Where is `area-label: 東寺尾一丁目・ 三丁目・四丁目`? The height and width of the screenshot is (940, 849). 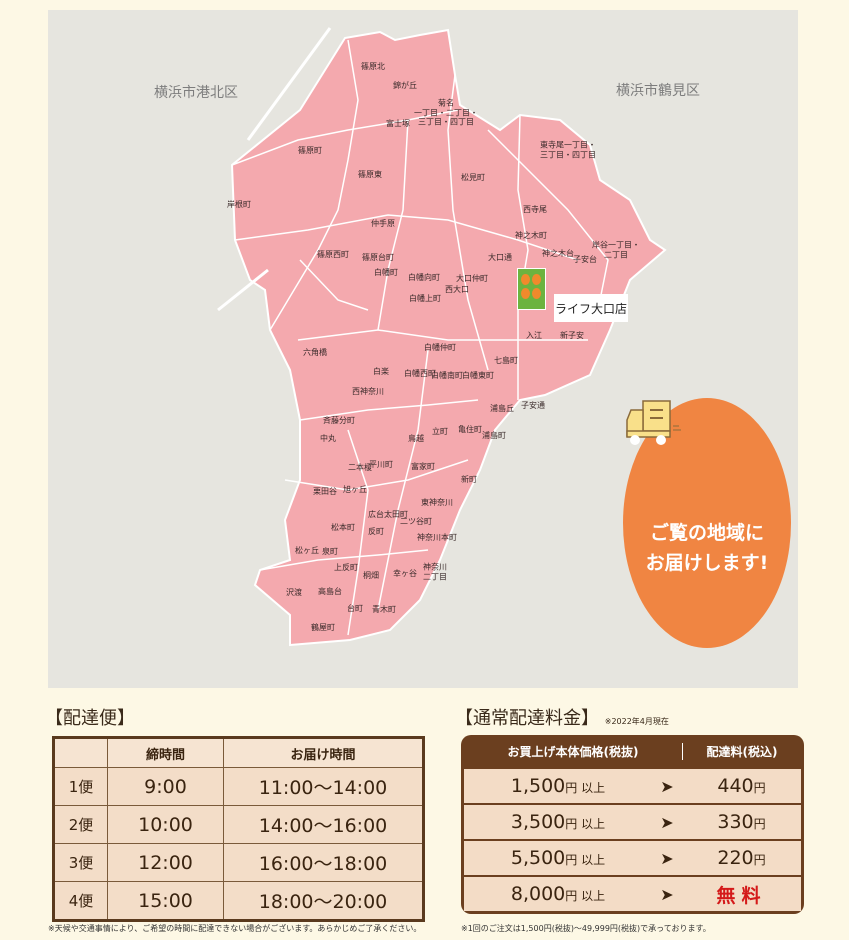 area-label: 東寺尾一丁目・ 三丁目・四丁目 is located at coordinates (568, 149).